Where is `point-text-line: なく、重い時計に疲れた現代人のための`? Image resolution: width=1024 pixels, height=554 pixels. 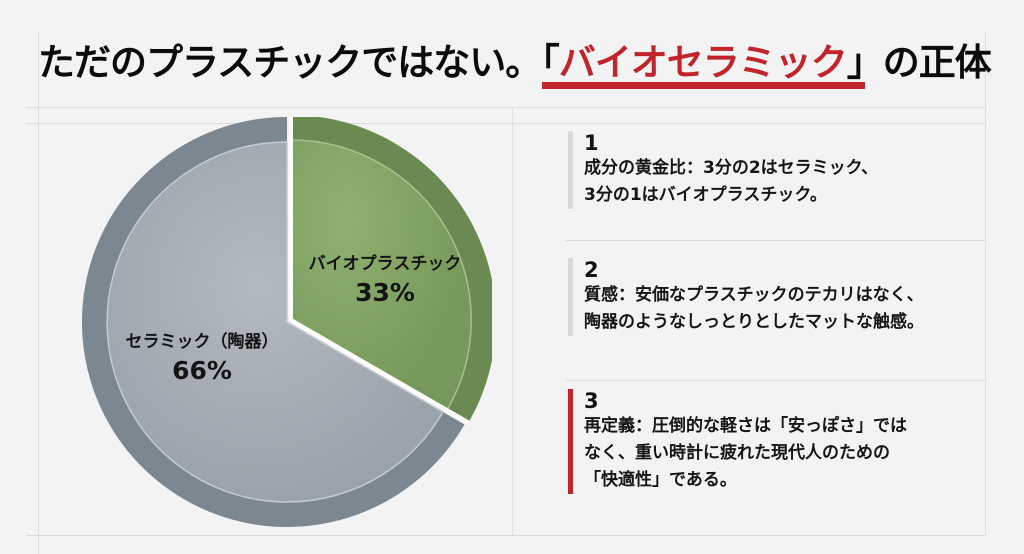 point-text-line: なく、重い時計に疲れた現代人のための is located at coordinates (737, 453).